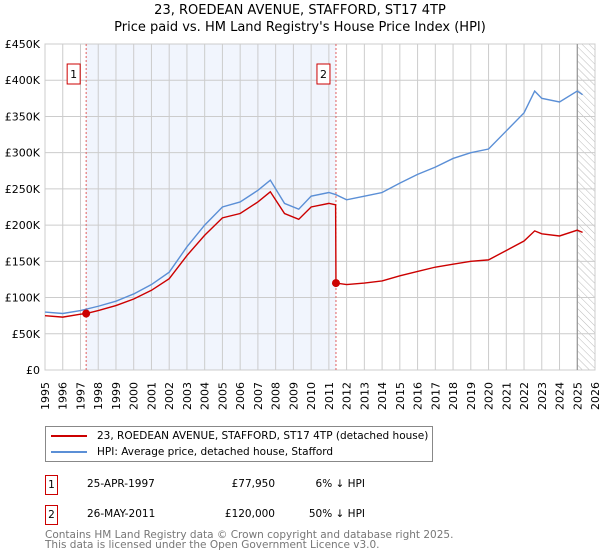 This screenshot has height=560, width=600. Describe the element at coordinates (121, 484) in the screenshot. I see `sale-date: 25-APR-1997` at that location.